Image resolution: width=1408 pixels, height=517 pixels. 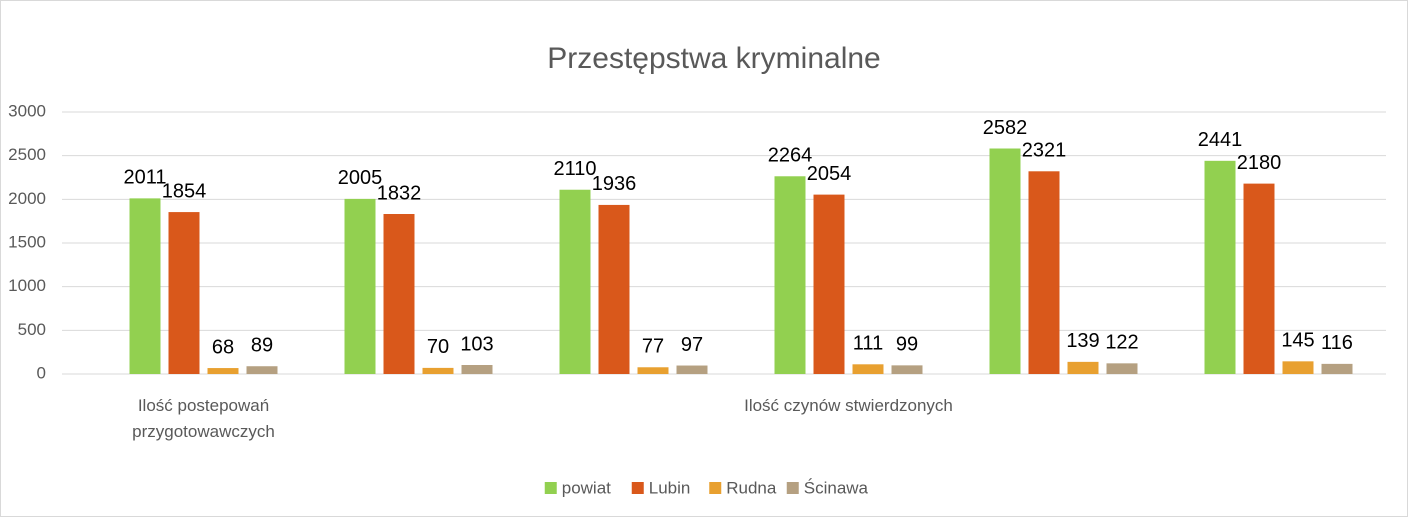 What do you see at coordinates (1220, 140) in the screenshot?
I see `data-label: 2441` at bounding box center [1220, 140].